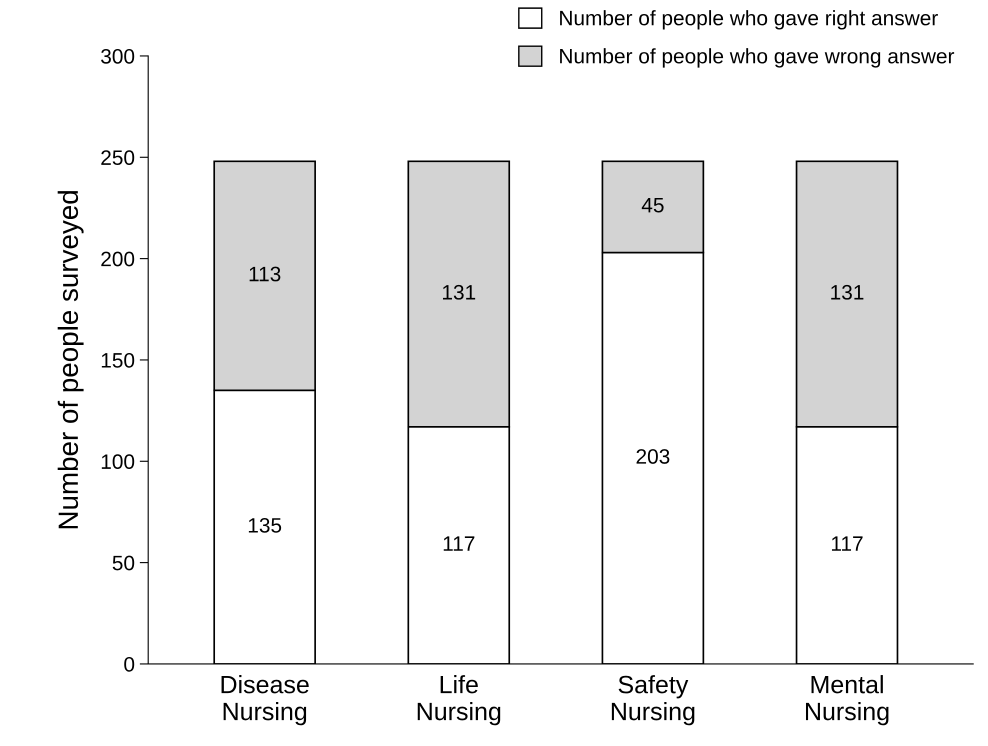 The image size is (988, 746). I want to click on data-label: 135, so click(265, 525).